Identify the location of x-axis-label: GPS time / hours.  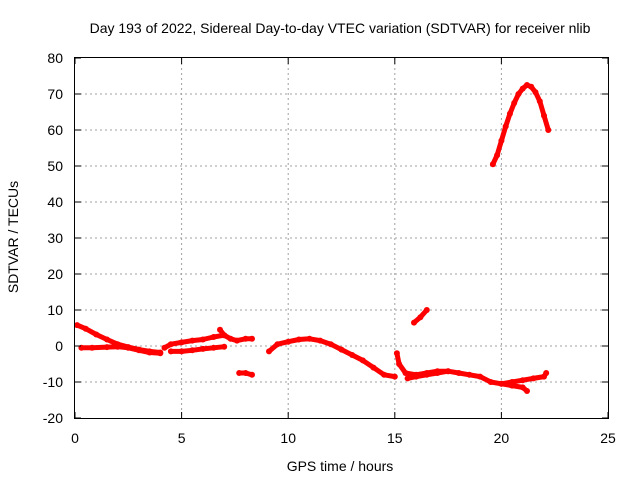
(340, 466).